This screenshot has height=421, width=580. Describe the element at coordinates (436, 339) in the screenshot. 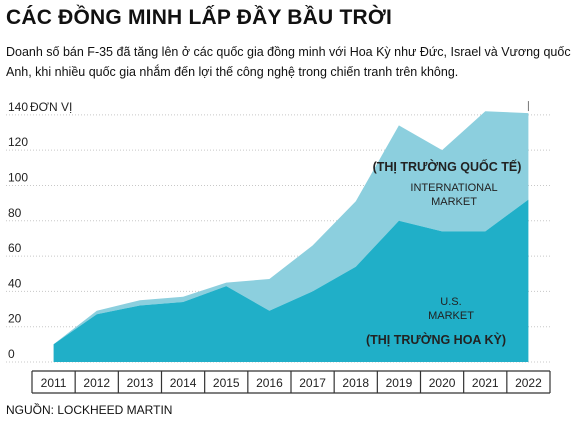

I see `us-market-label-vi: (THỊ TRƯỜNG HOA KỲ)` at that location.